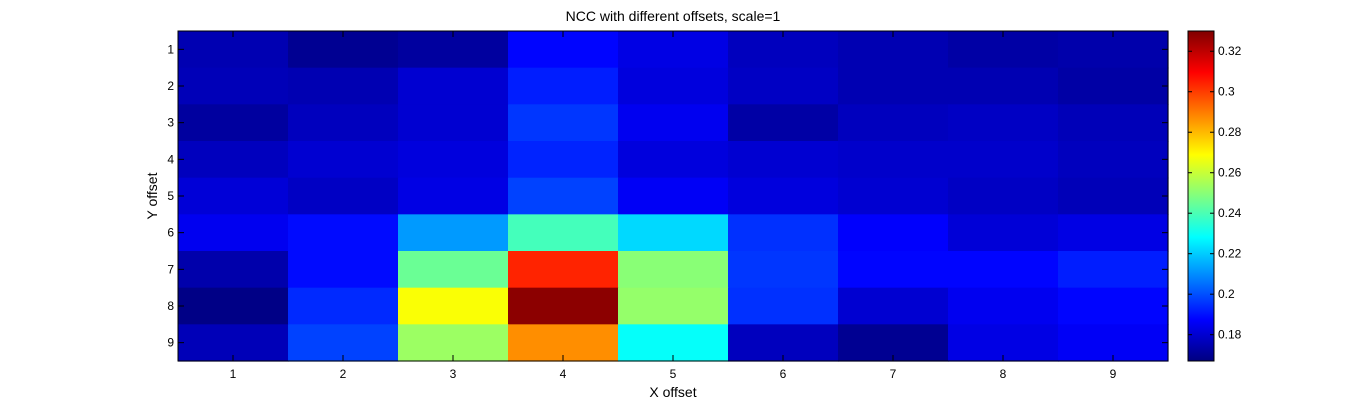 Image resolution: width=1367 pixels, height=407 pixels. Describe the element at coordinates (1230, 335) in the screenshot. I see `colorbar-tick-label: 0.18` at that location.